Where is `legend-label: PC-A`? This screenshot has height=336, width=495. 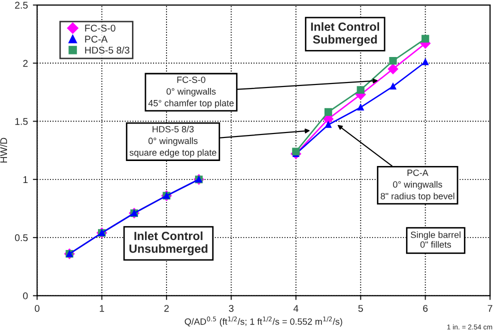
legend-label: PC-A is located at coordinates (96, 39).